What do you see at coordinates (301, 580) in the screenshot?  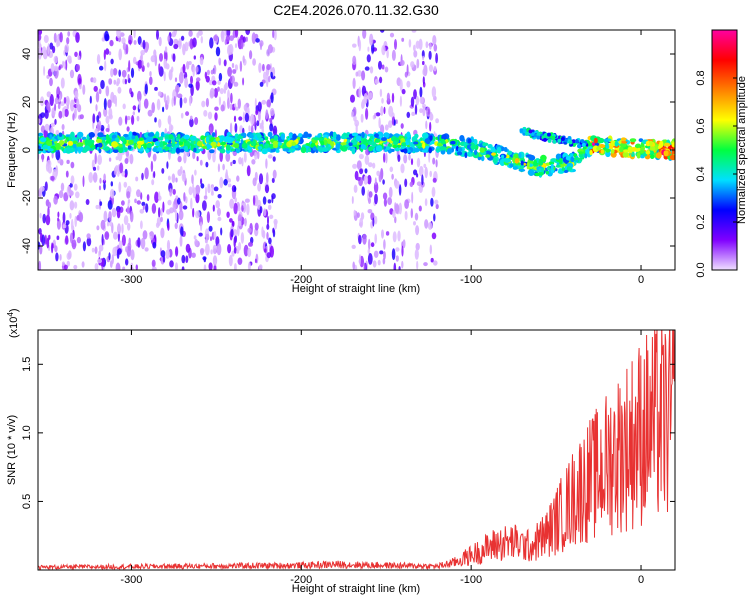 I see `x-tick-label: -200` at bounding box center [301, 580].